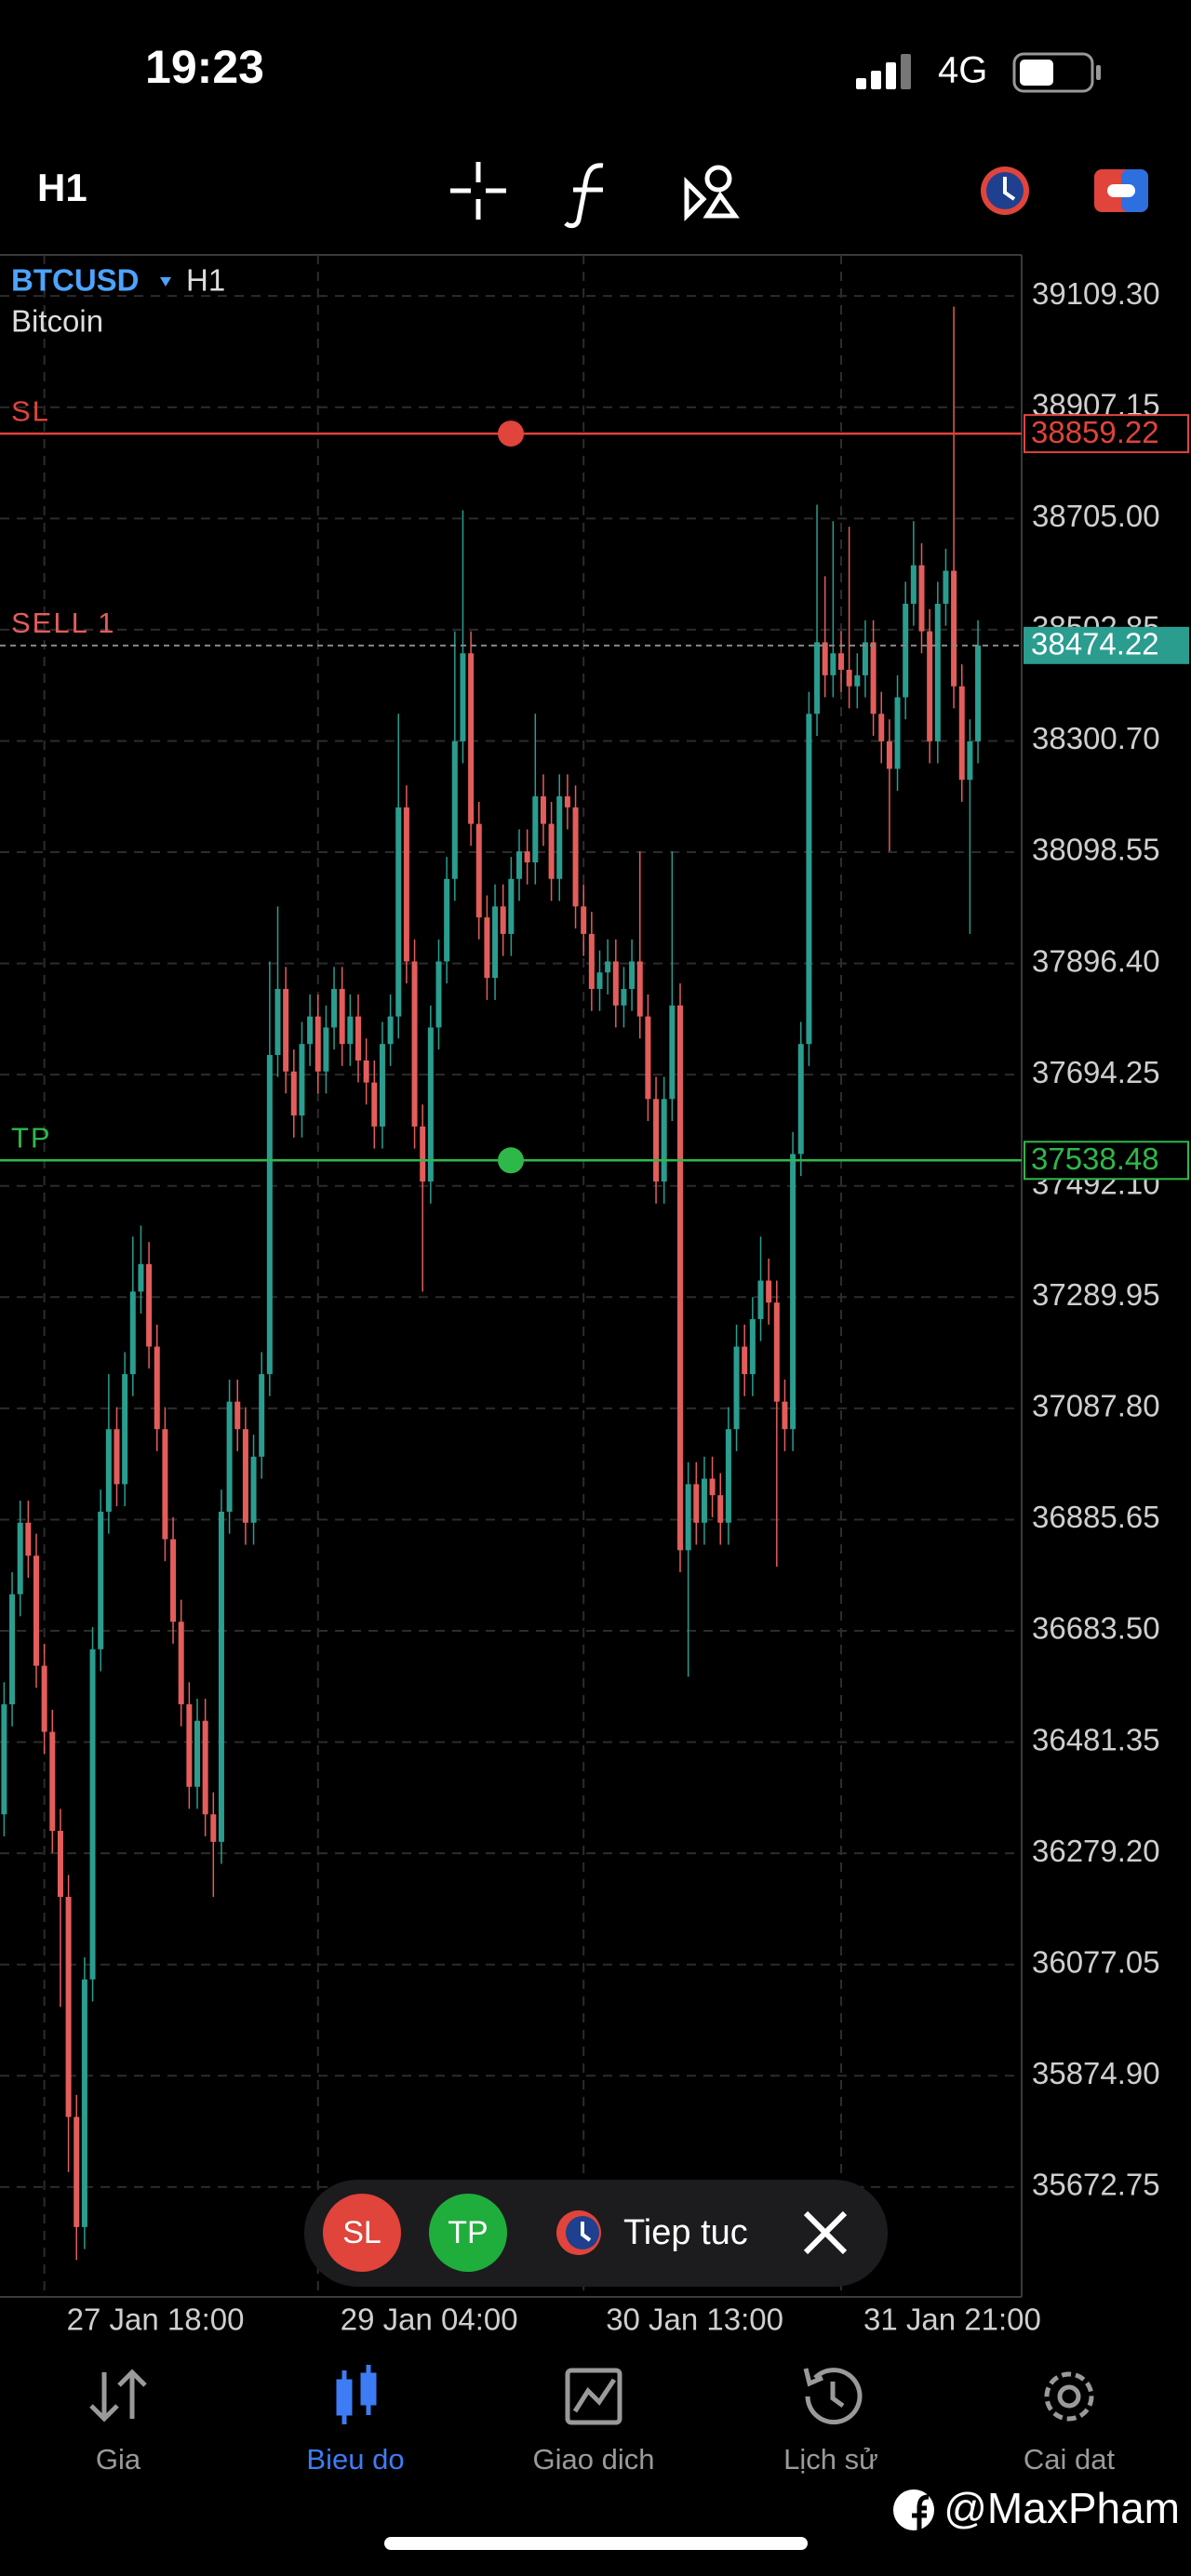 The width and height of the screenshot is (1191, 2576). What do you see at coordinates (156, 2319) in the screenshot?
I see `x-tick-label: 27 Jan 18:00` at bounding box center [156, 2319].